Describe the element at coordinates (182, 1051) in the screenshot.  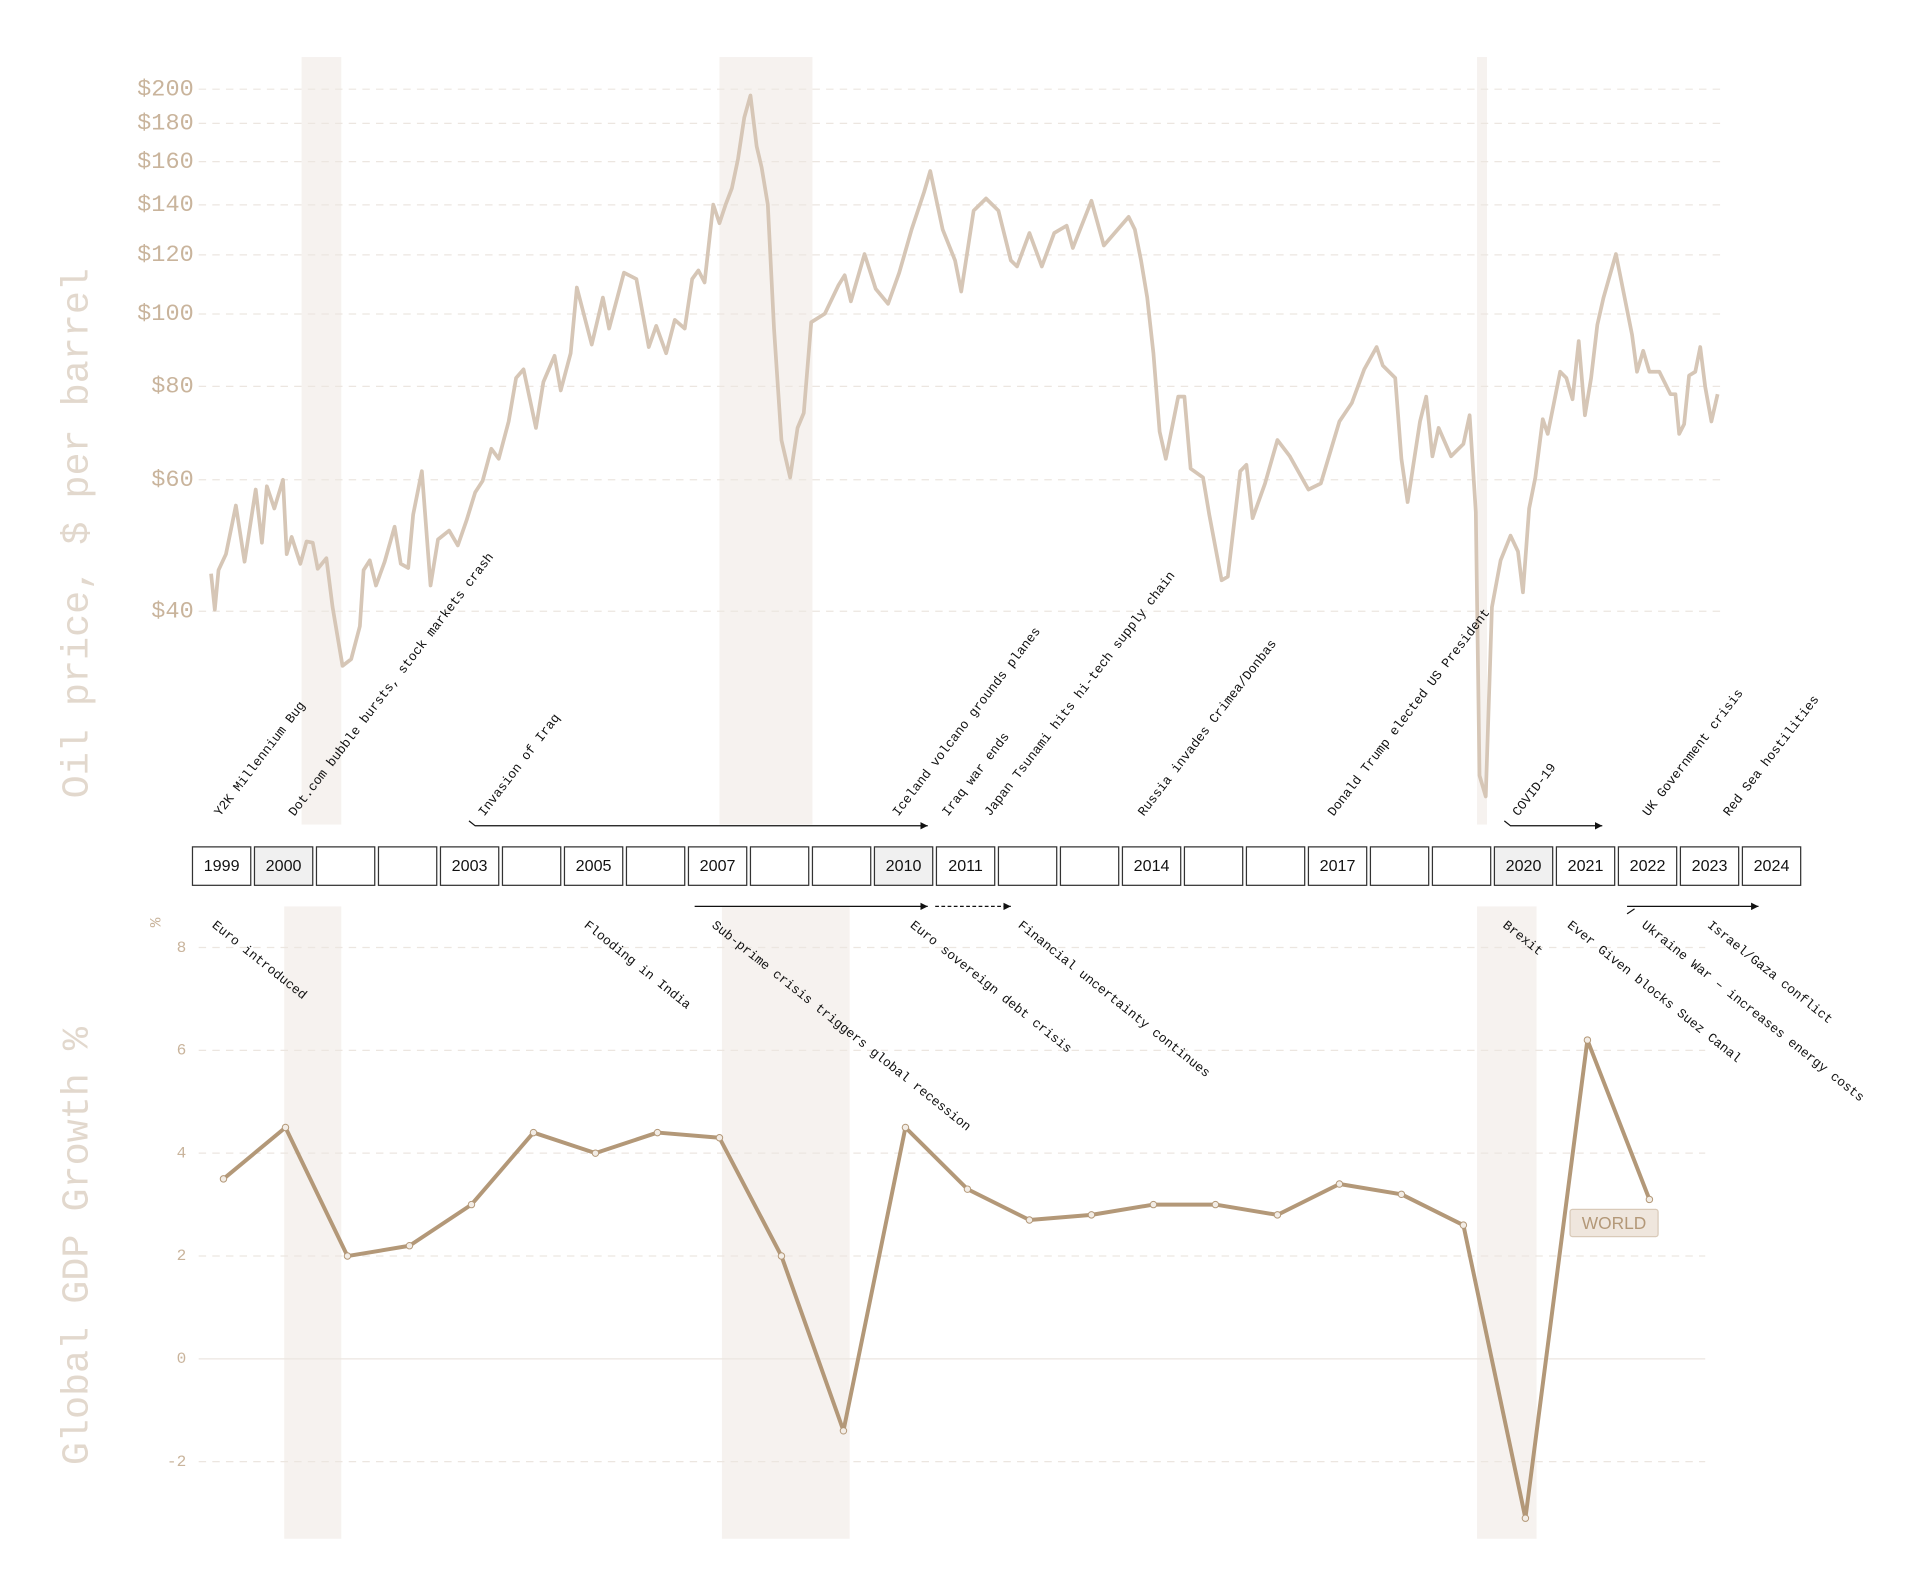
I see `y-tick-label: 6` at that location.